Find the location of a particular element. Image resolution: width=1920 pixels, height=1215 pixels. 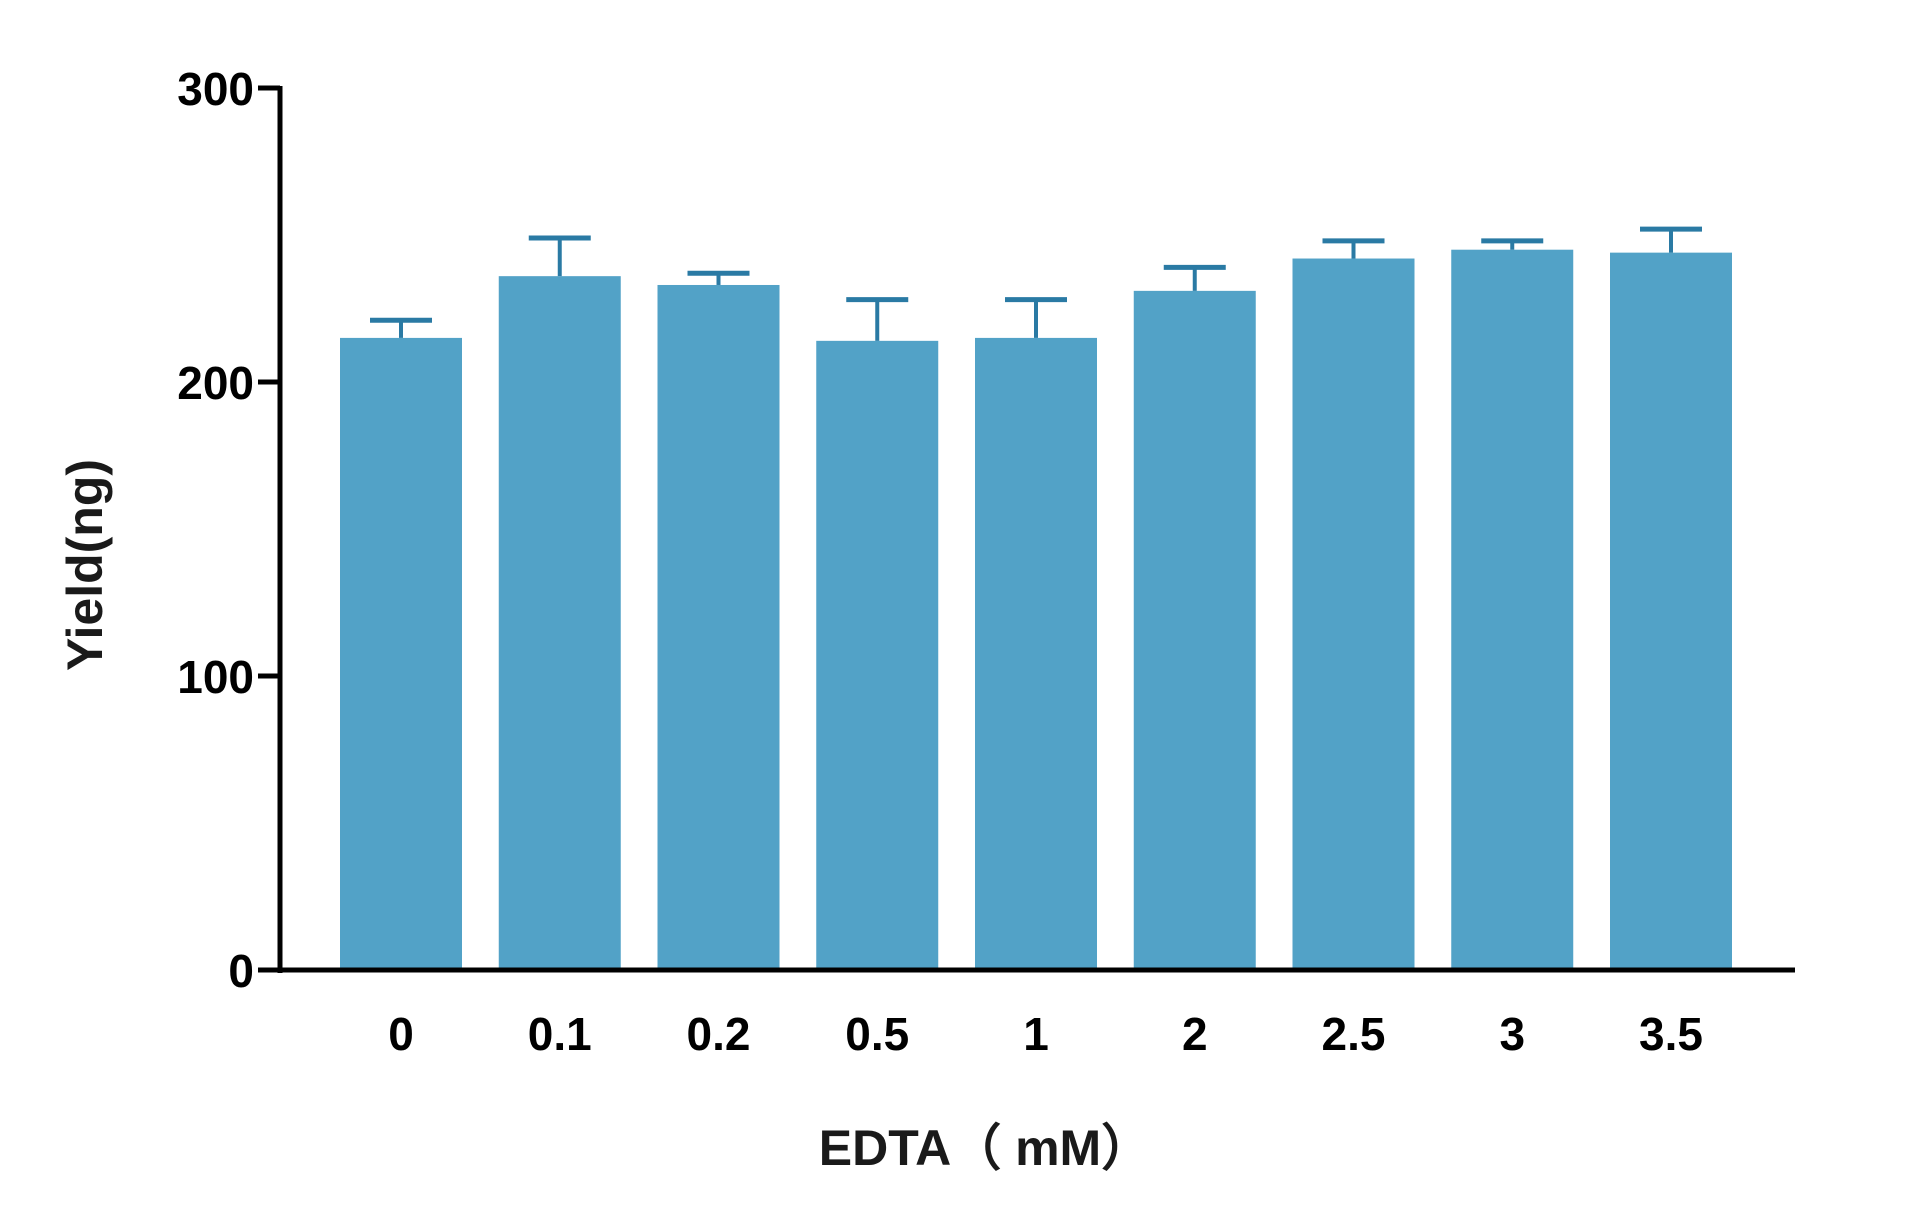

error-bars-layer is located at coordinates (1036, 283).